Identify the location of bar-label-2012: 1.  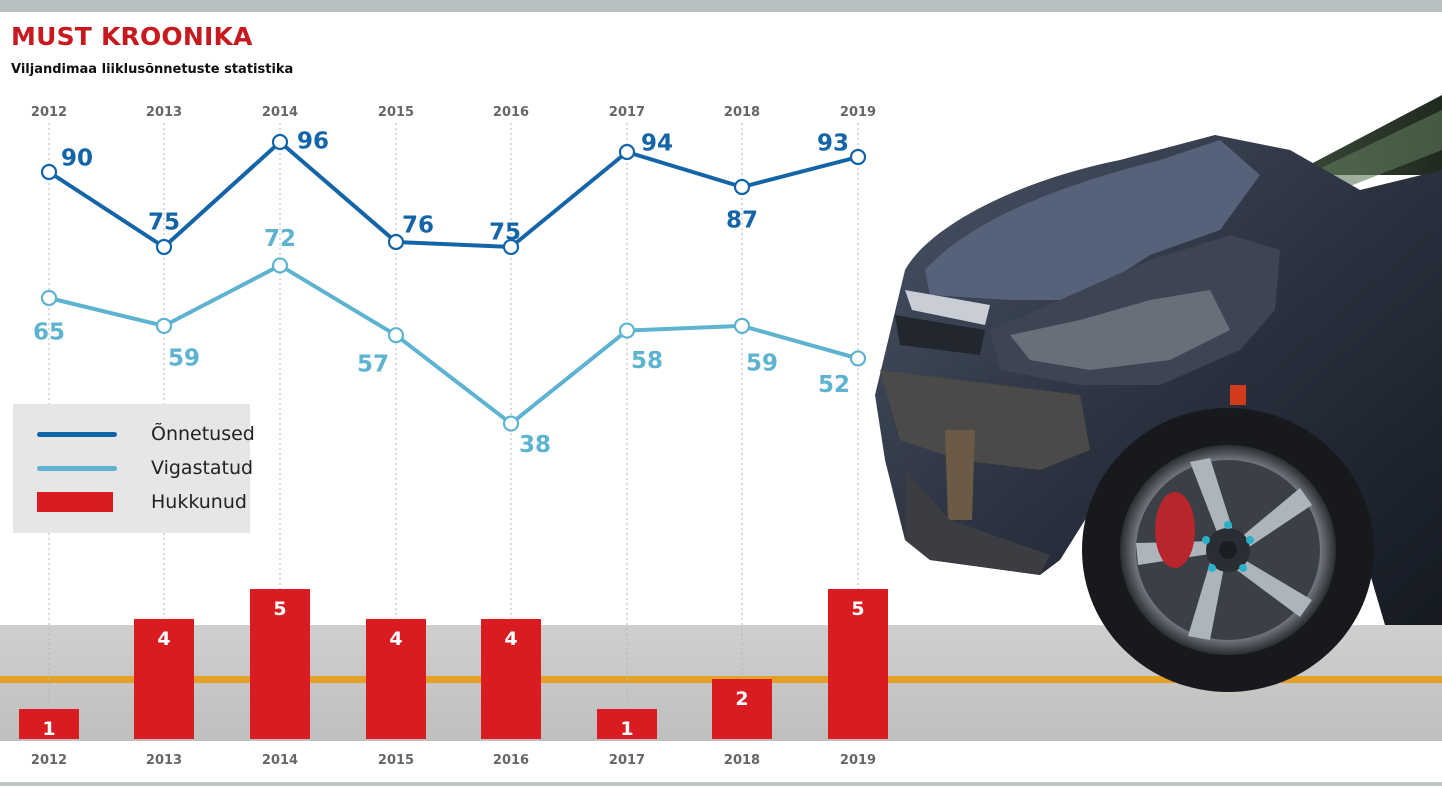
(48, 729).